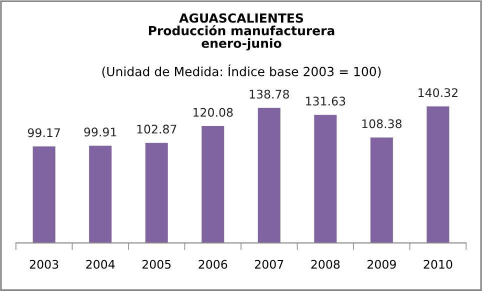 This screenshot has height=291, width=483. What do you see at coordinates (156, 129) in the screenshot?
I see `data-label: 102.87` at bounding box center [156, 129].